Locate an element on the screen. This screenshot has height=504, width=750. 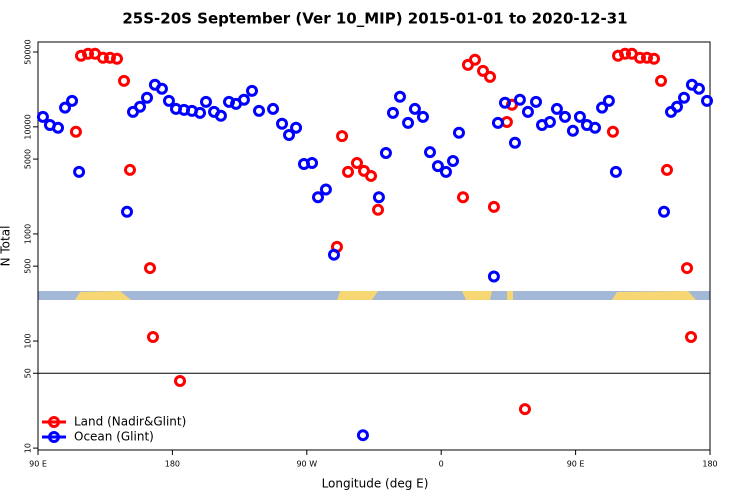
x-axis-label: Longitude (deg E) is located at coordinates (375, 484).